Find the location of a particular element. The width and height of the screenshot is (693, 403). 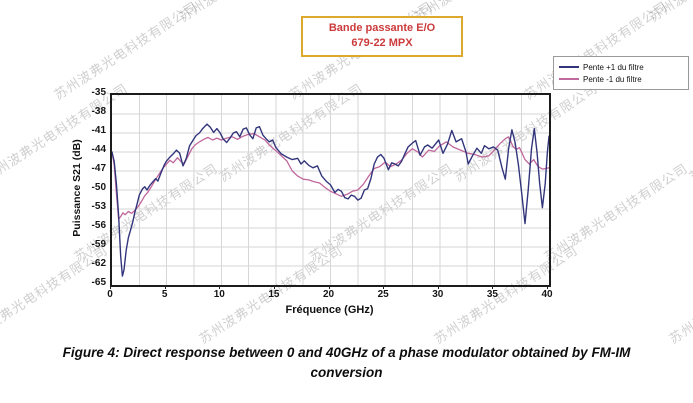

legend-label-pente-plus-1: Pente +1 du filtre is located at coordinates (613, 67).